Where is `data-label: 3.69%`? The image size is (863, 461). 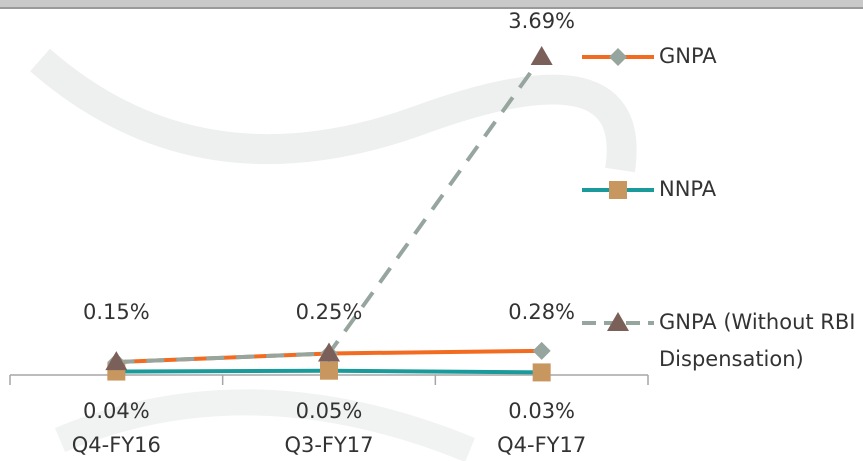 data-label: 3.69% is located at coordinates (541, 21).